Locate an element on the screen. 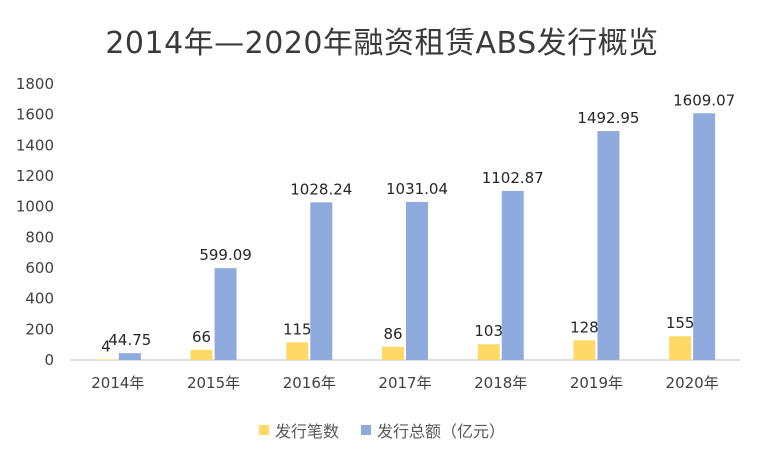 This screenshot has height=460, width=764. data-label-count: 4 is located at coordinates (106, 346).